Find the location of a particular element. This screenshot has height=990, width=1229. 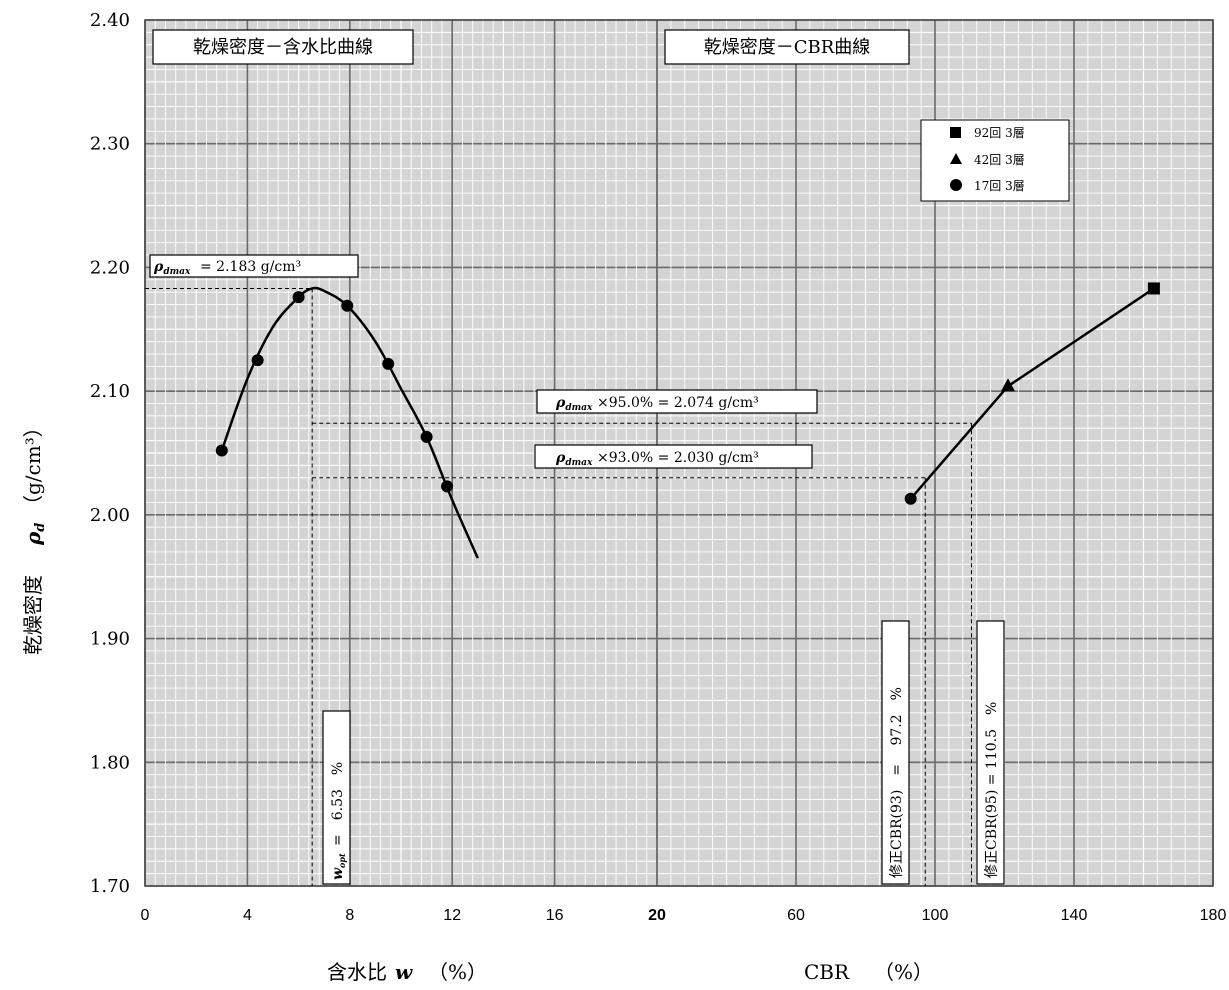

right-title-box: 乾燥密度－CBR曲線 is located at coordinates (787, 47).